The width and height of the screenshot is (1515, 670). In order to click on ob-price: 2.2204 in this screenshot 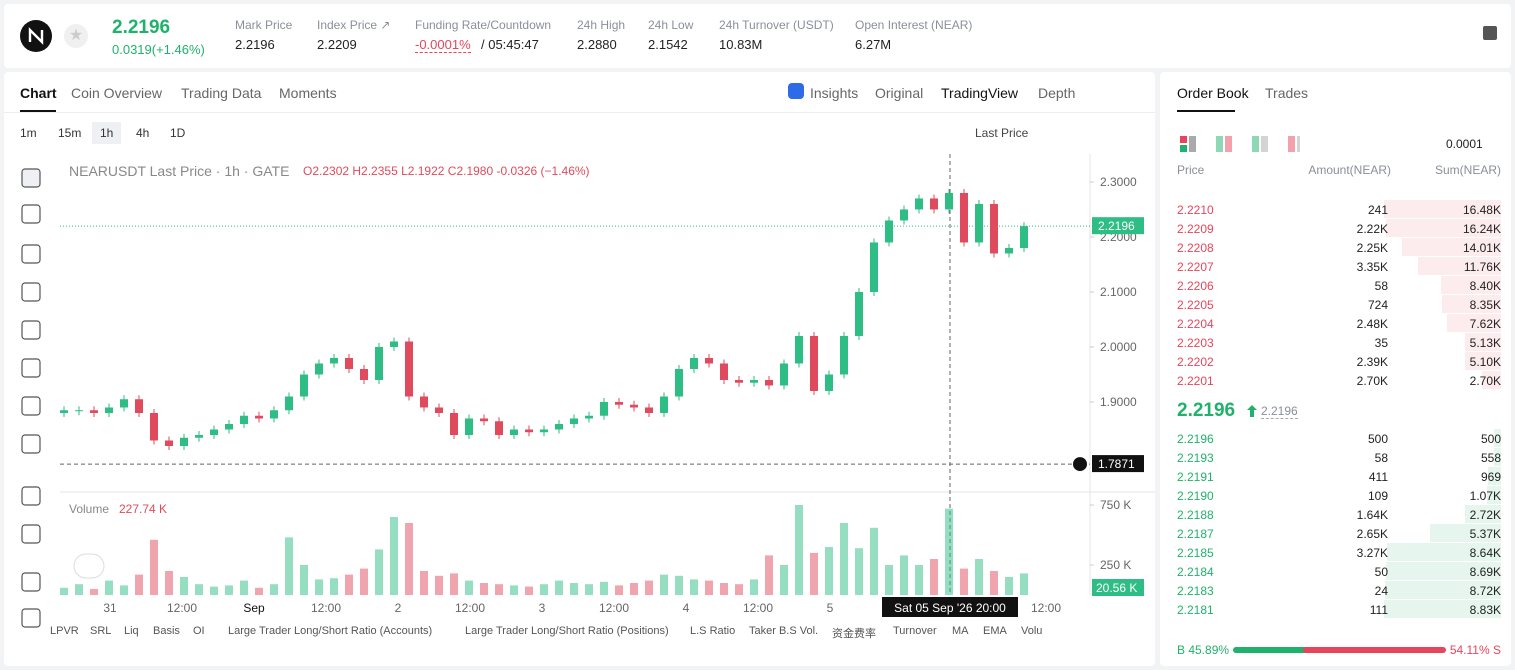, I will do `click(1195, 324)`.